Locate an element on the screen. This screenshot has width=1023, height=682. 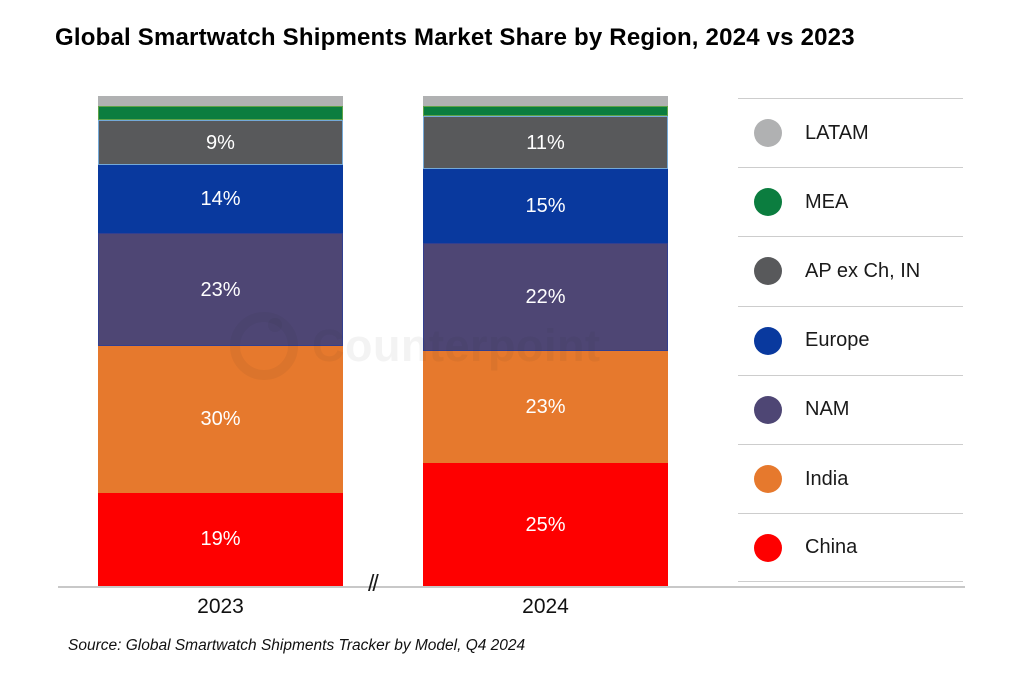
legend-label: India is located at coordinates (827, 478).